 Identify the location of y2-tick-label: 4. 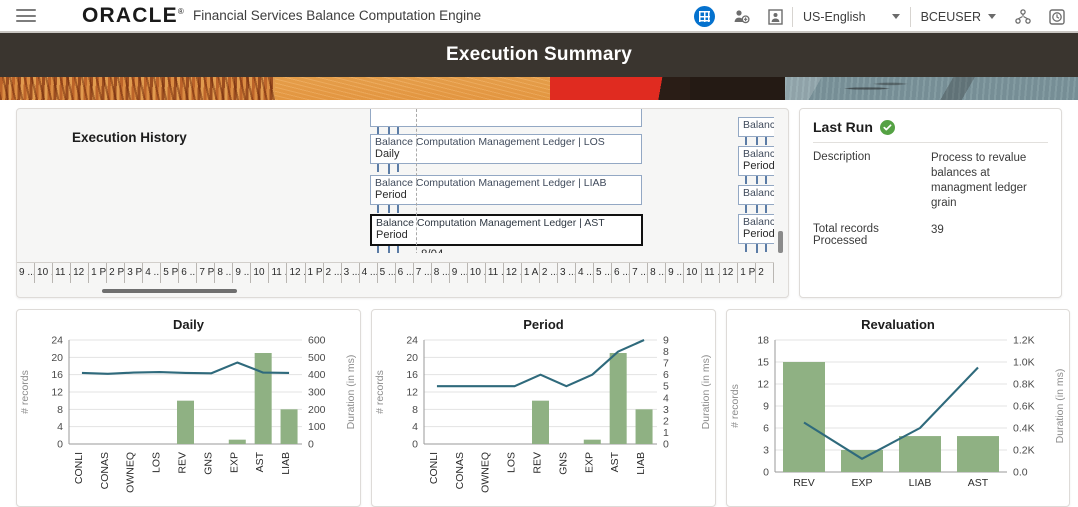
(666, 398).